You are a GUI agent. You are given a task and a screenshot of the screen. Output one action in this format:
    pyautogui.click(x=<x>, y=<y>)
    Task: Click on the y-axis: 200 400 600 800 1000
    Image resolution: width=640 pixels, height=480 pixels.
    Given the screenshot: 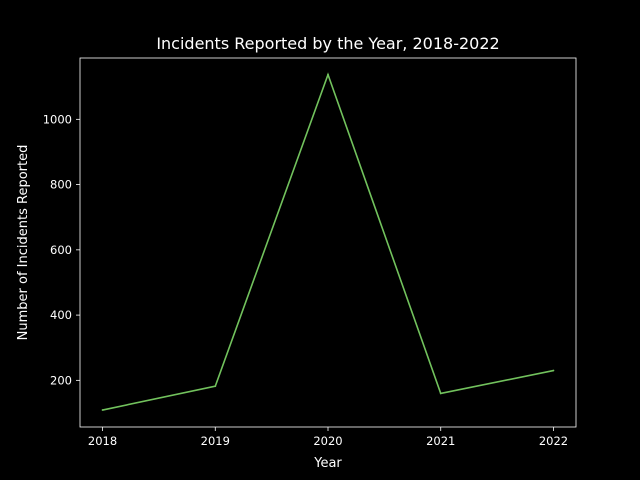 What is the action you would take?
    pyautogui.click(x=61, y=249)
    